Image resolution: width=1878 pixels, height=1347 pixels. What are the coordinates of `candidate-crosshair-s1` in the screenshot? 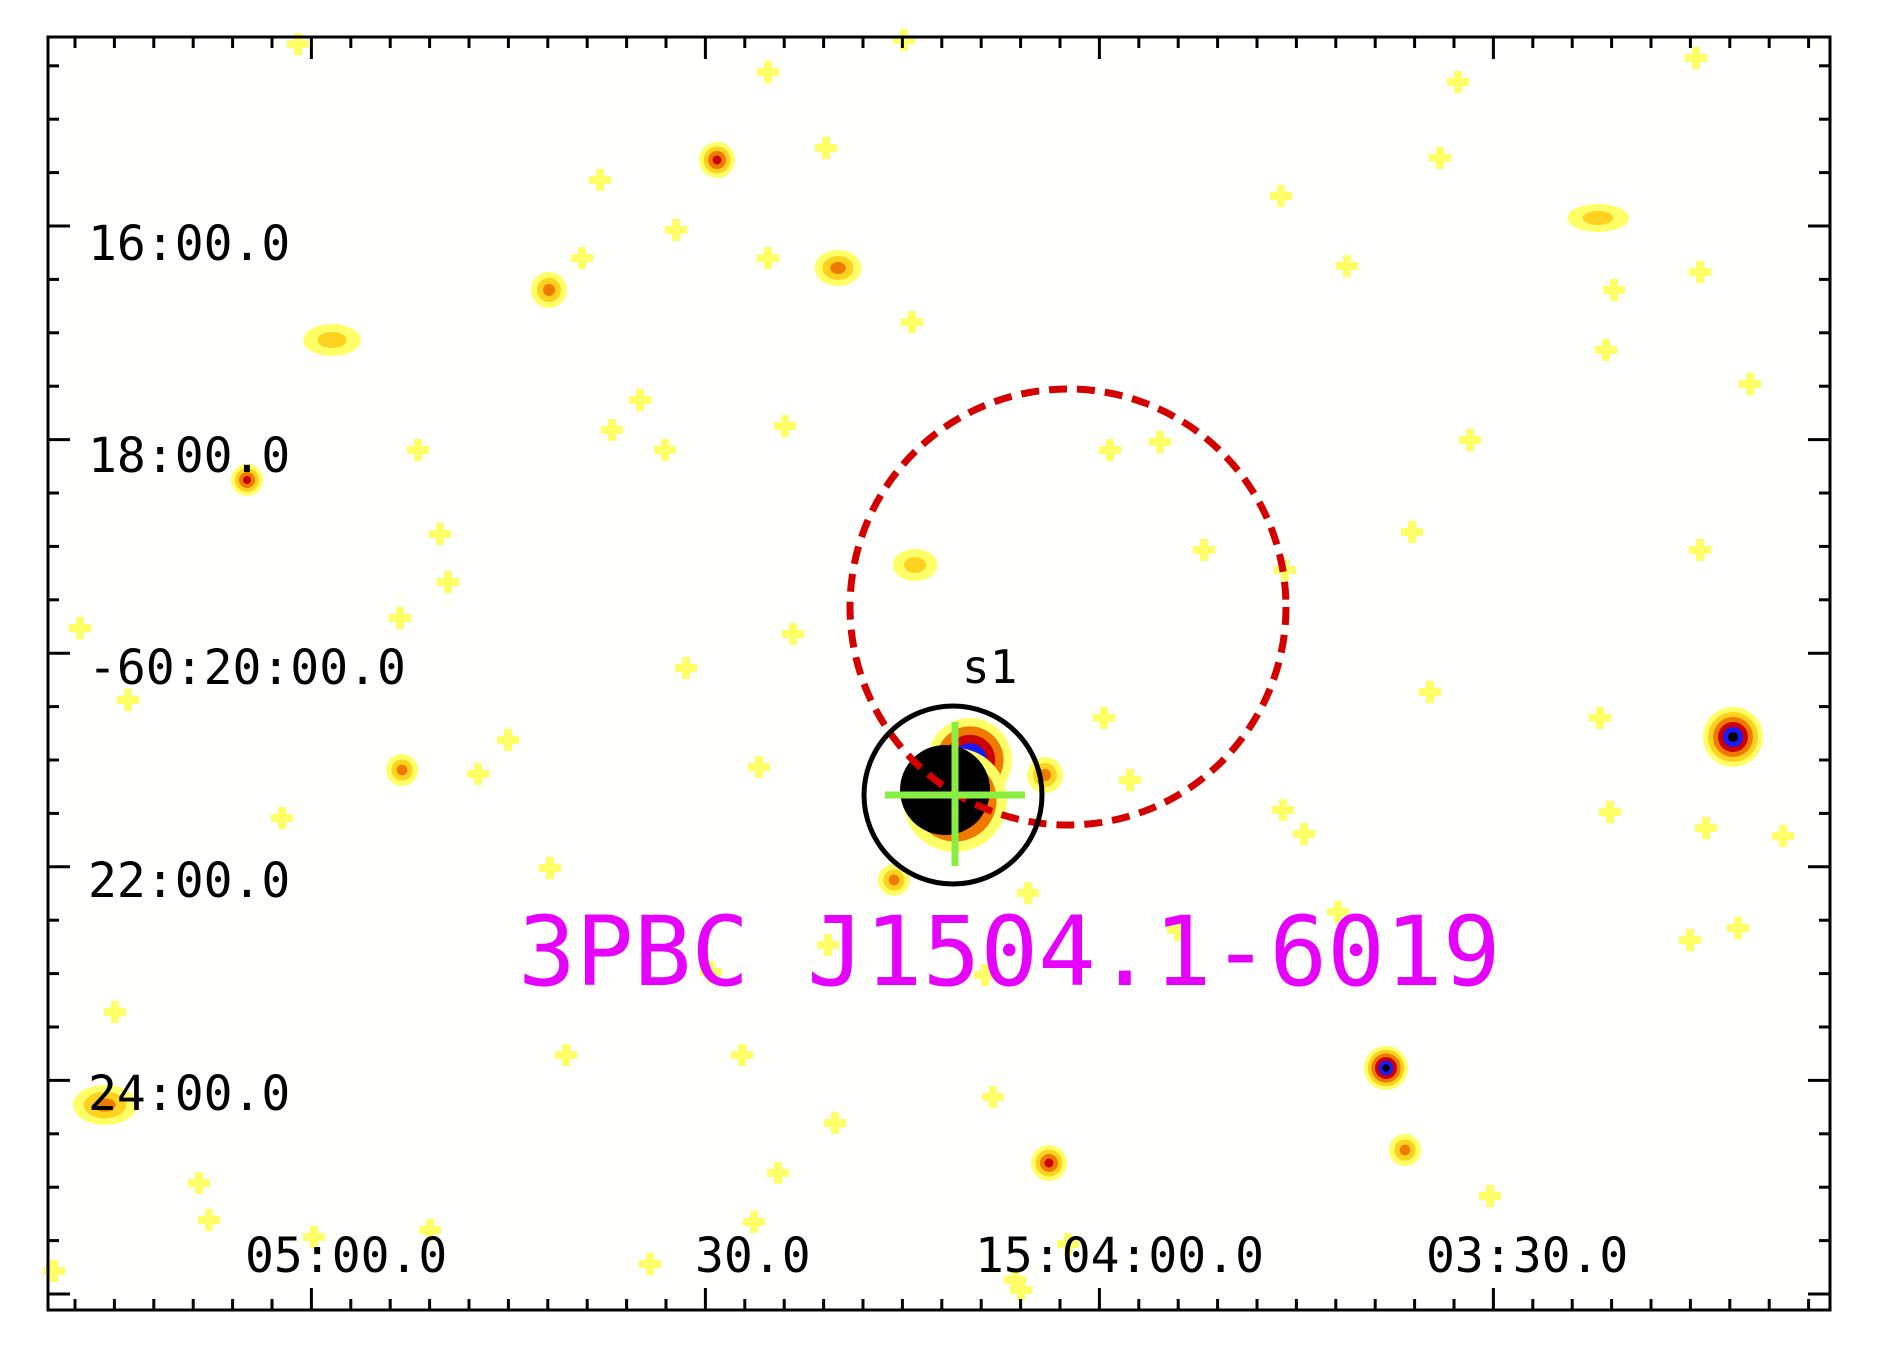 It's located at (955, 794).